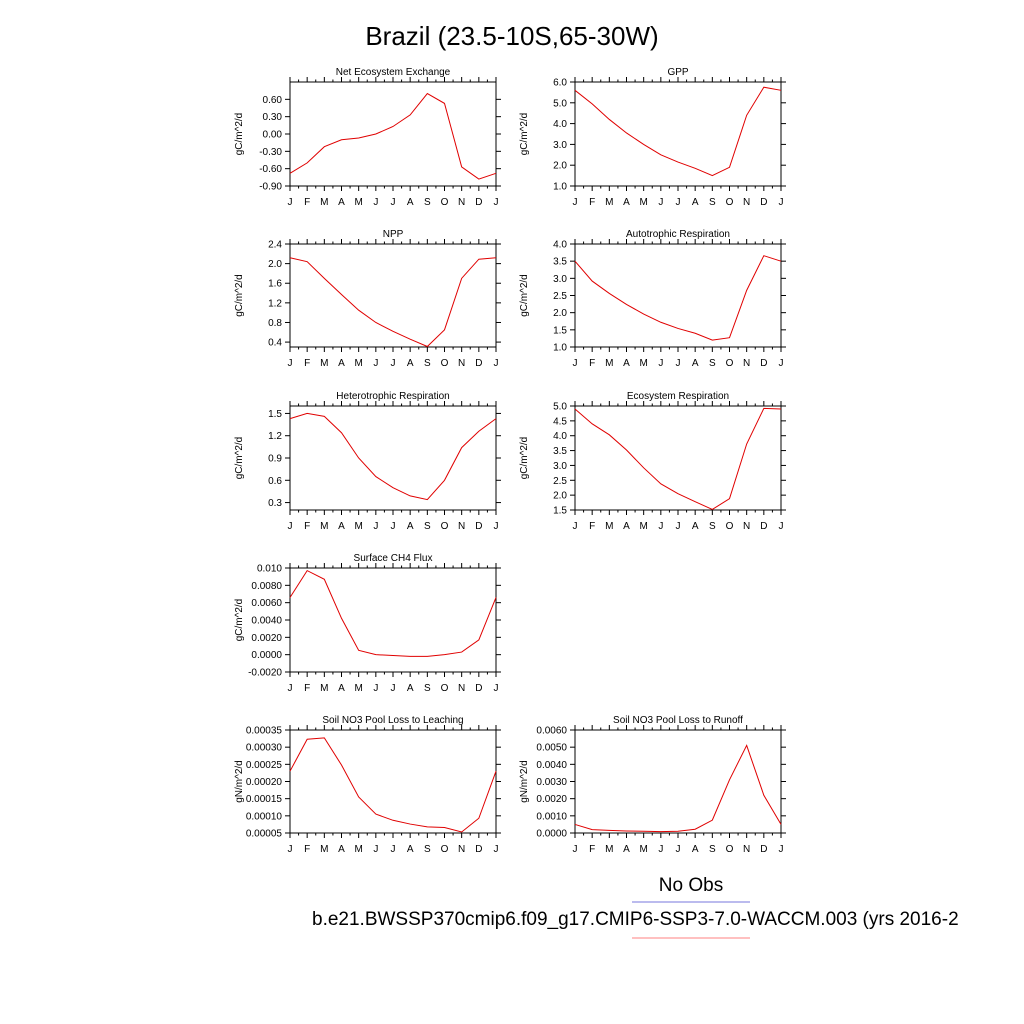 The width and height of the screenshot is (1024, 1024). I want to click on y-tick-label: 0.00020, so click(264, 782).